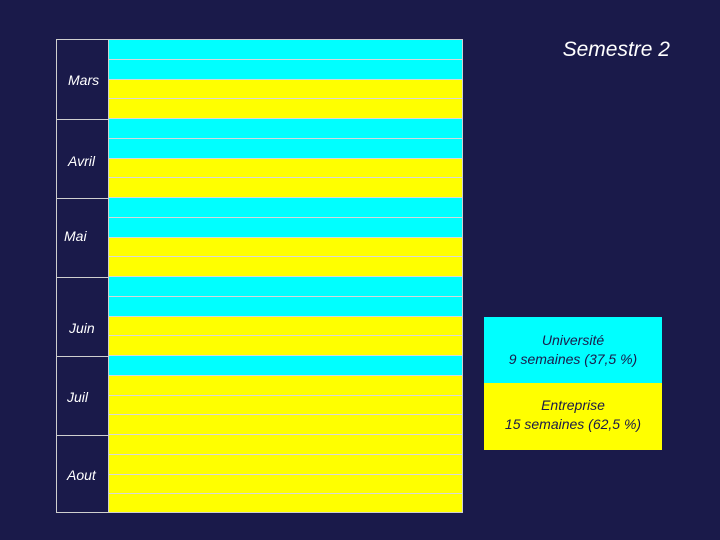 The image size is (720, 540). Describe the element at coordinates (285, 484) in the screenshot. I see `week-23-entreprise` at that location.